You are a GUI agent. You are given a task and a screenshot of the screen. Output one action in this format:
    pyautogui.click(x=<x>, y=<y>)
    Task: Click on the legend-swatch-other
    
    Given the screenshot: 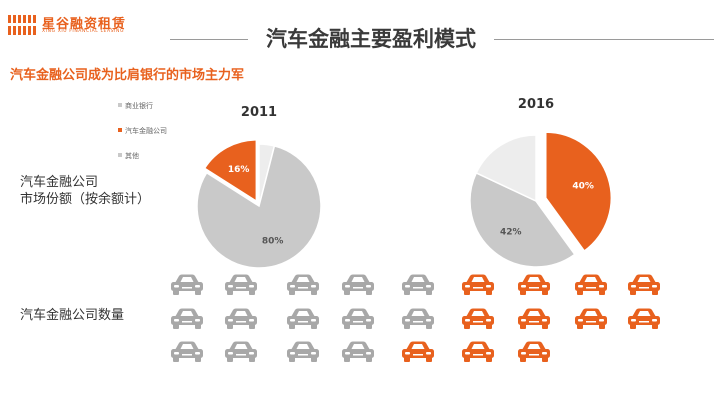 What is the action you would take?
    pyautogui.click(x=120, y=155)
    